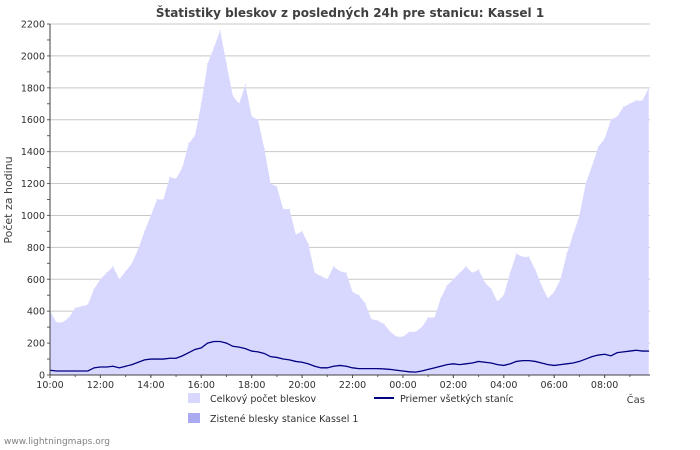 This screenshot has width=700, height=450. I want to click on x-tick-label: 22:00, so click(352, 385).